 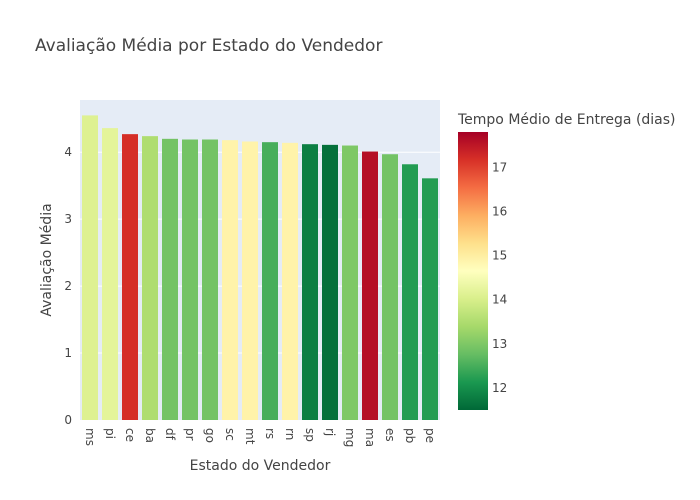 I want to click on bar-rj, so click(x=330, y=282).